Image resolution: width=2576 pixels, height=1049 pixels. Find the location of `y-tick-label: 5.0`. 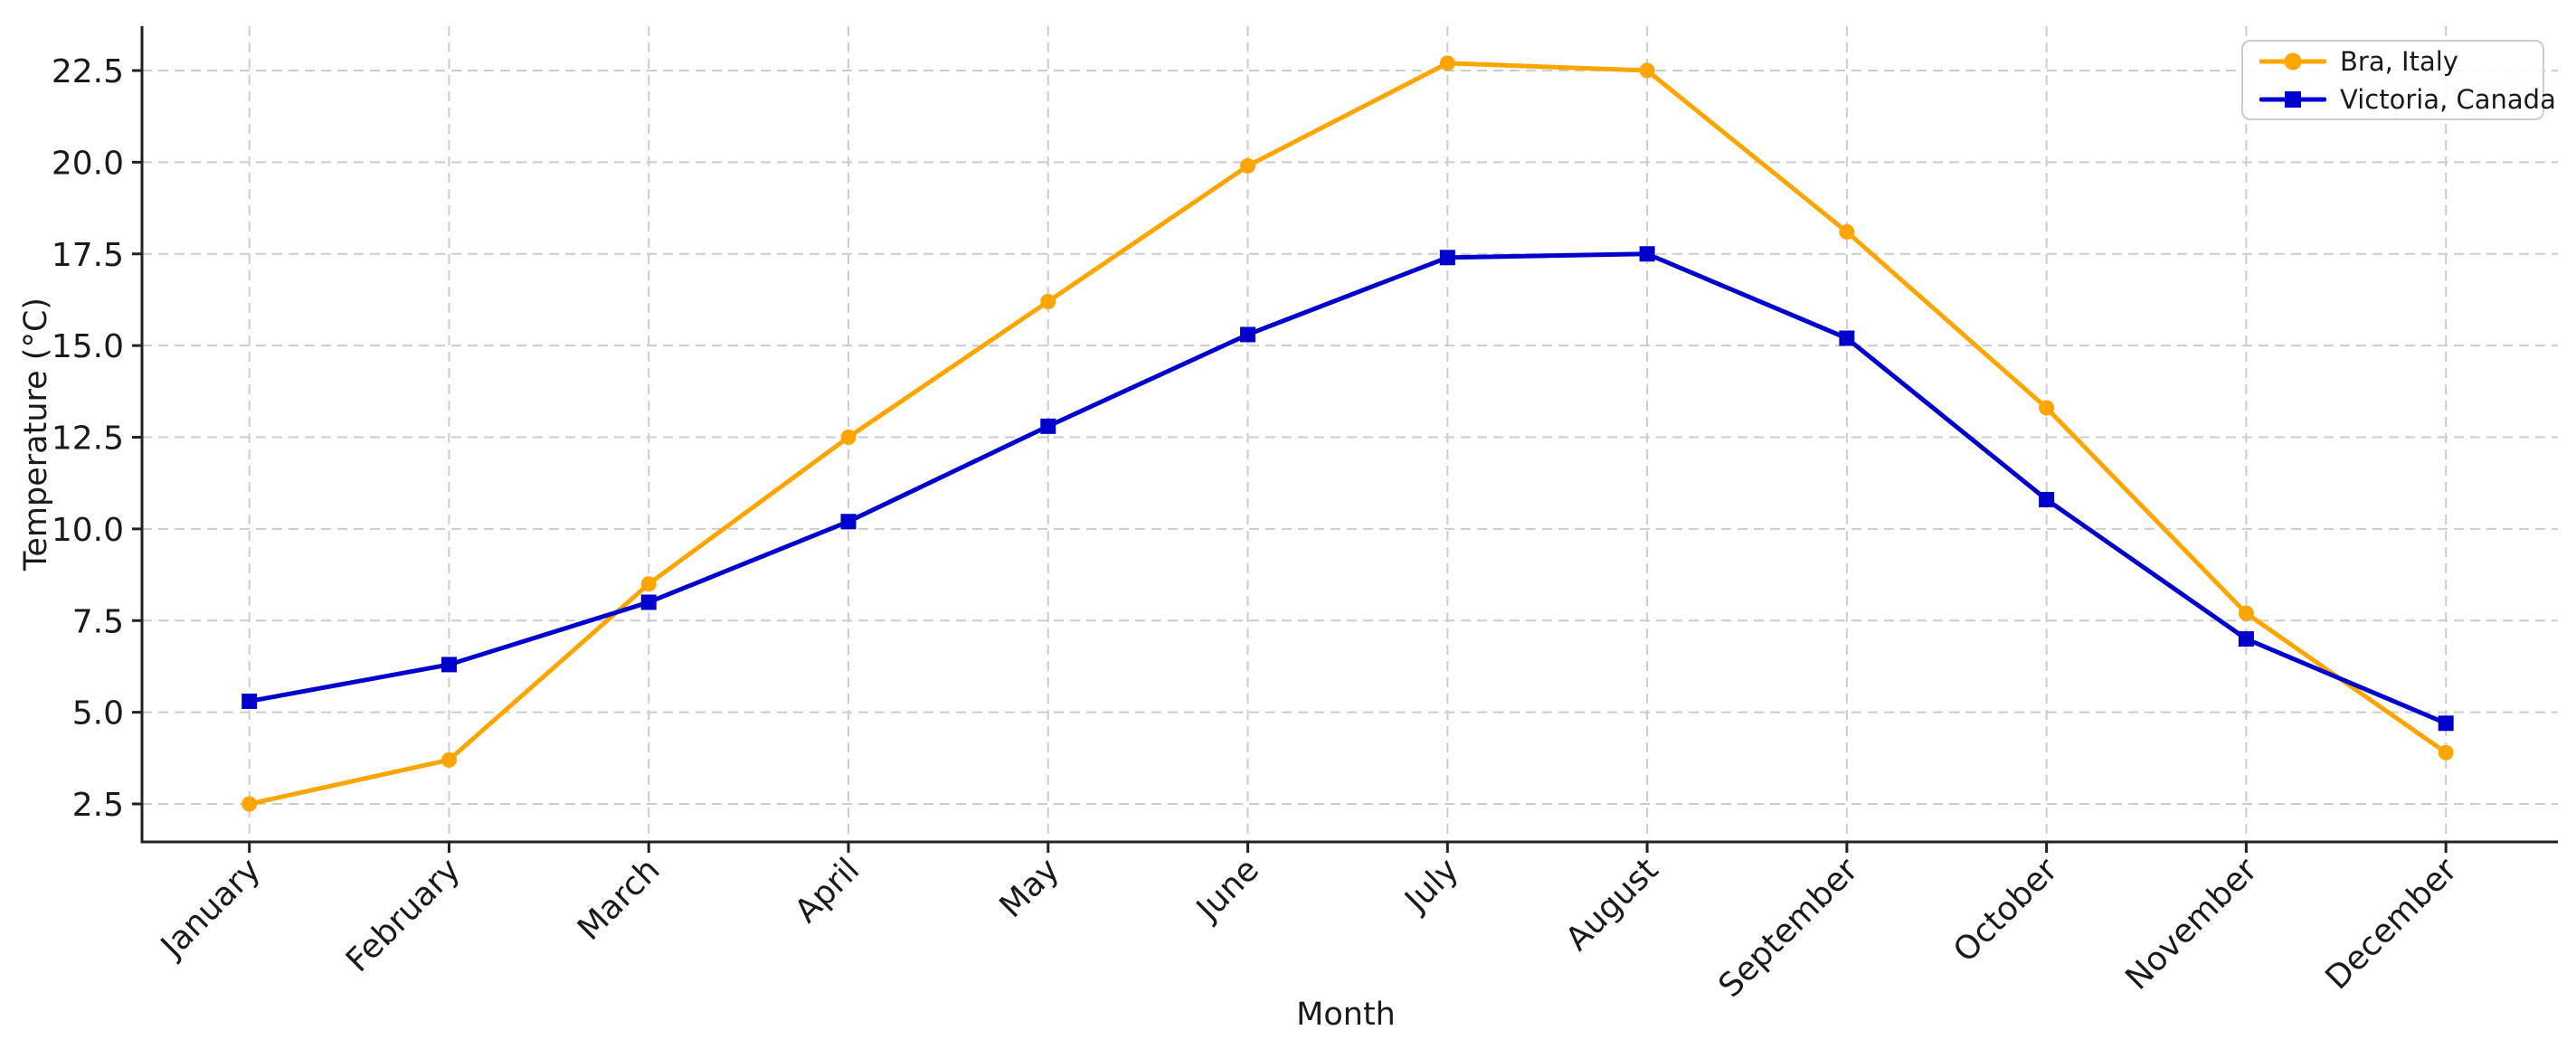

y-tick-label: 5.0 is located at coordinates (98, 713).